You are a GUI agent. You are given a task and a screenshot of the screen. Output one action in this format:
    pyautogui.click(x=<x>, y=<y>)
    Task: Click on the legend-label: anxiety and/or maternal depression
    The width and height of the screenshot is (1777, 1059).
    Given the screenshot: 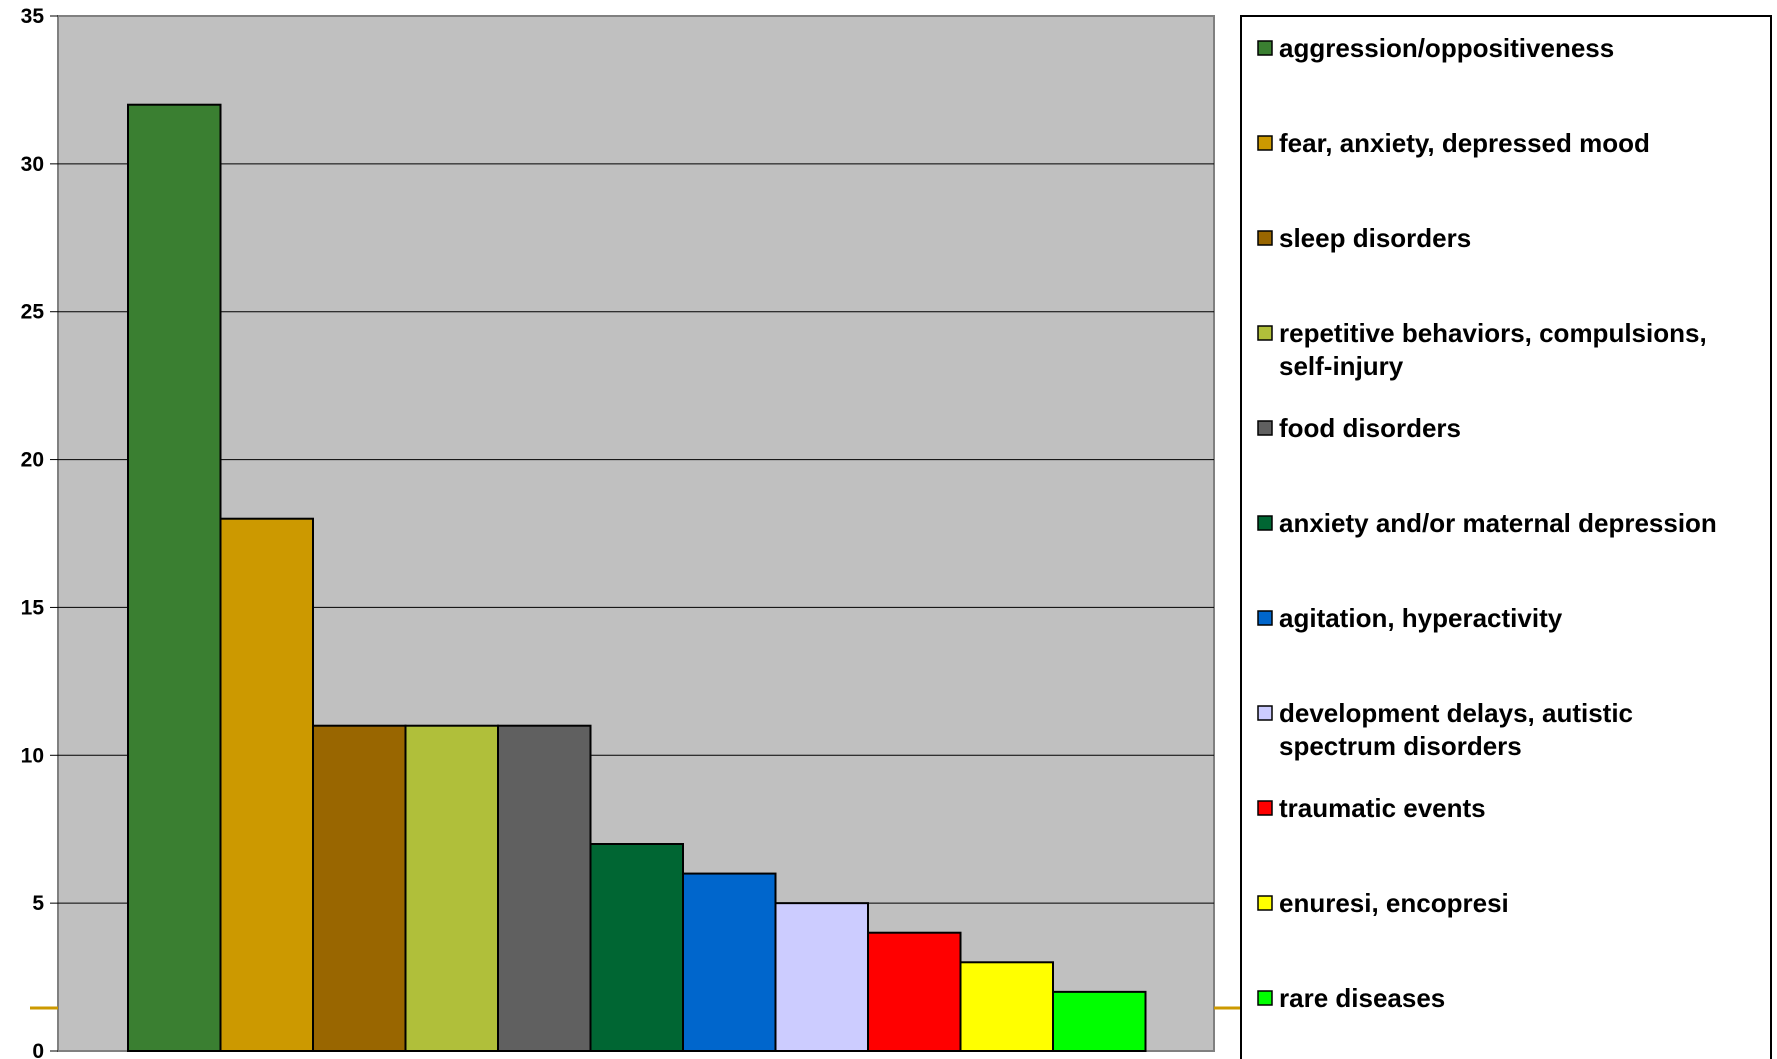 What is the action you would take?
    pyautogui.click(x=1498, y=523)
    